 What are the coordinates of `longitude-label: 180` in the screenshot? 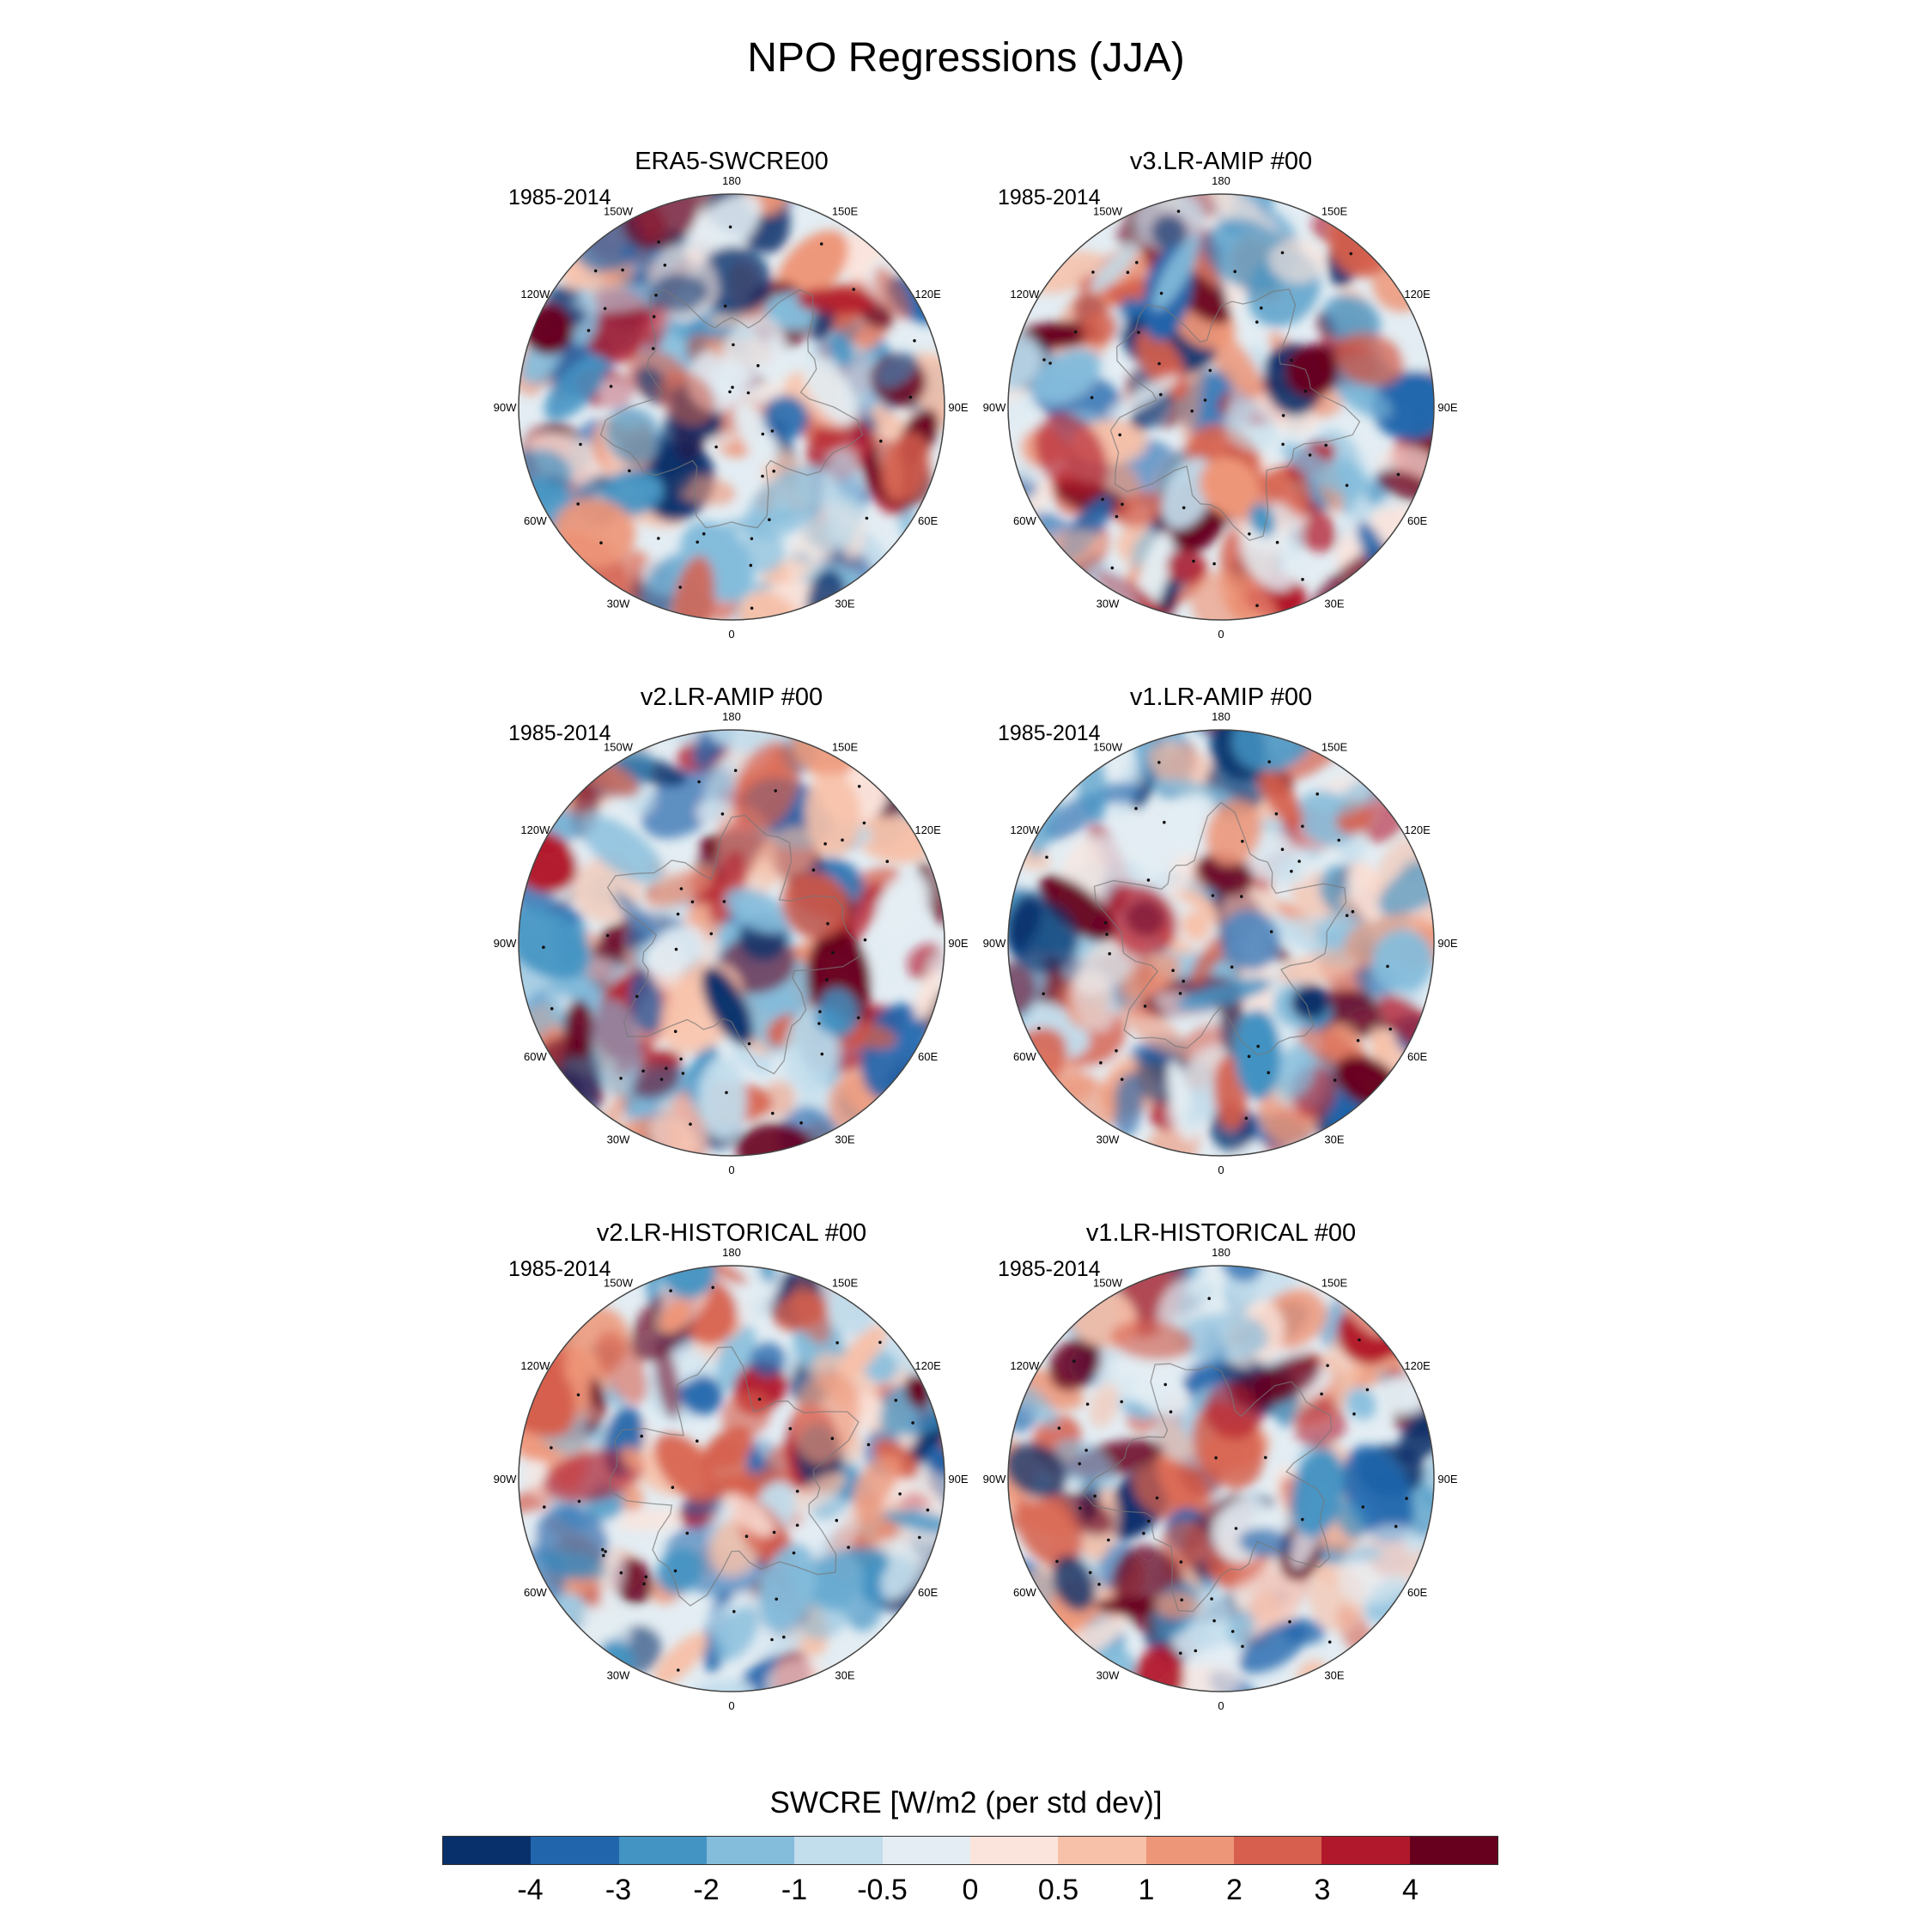 It's located at (1221, 1252).